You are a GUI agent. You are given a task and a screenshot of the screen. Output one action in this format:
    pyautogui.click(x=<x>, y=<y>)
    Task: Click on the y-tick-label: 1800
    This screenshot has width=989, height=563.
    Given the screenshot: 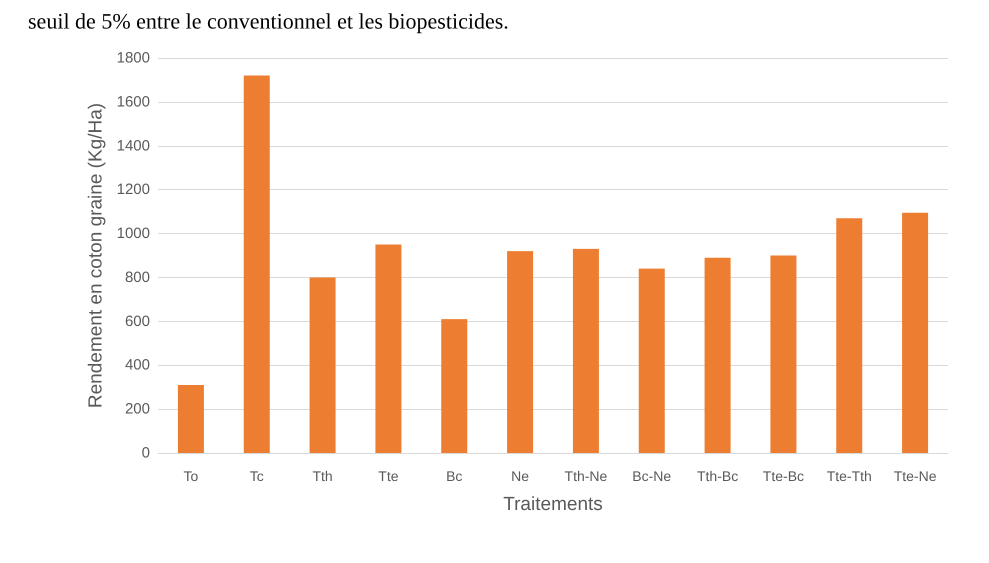 What is the action you would take?
    pyautogui.click(x=133, y=58)
    